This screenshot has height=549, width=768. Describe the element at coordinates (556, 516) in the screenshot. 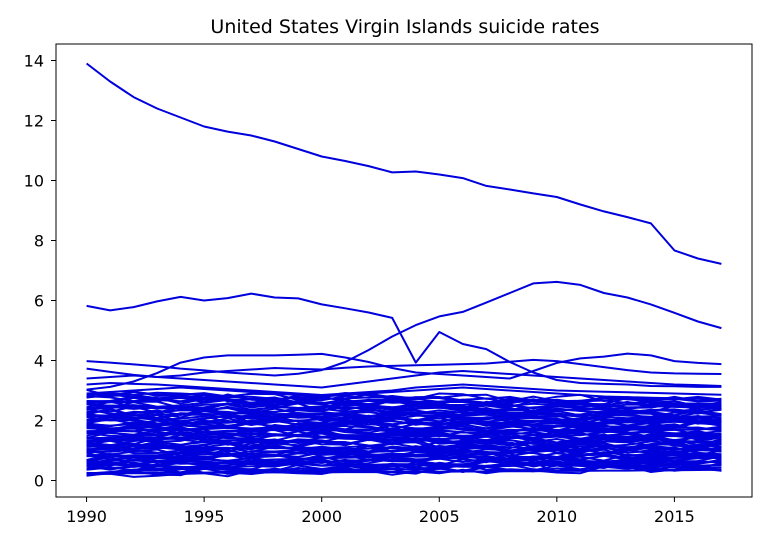

I see `x-tick-label: 2010` at that location.